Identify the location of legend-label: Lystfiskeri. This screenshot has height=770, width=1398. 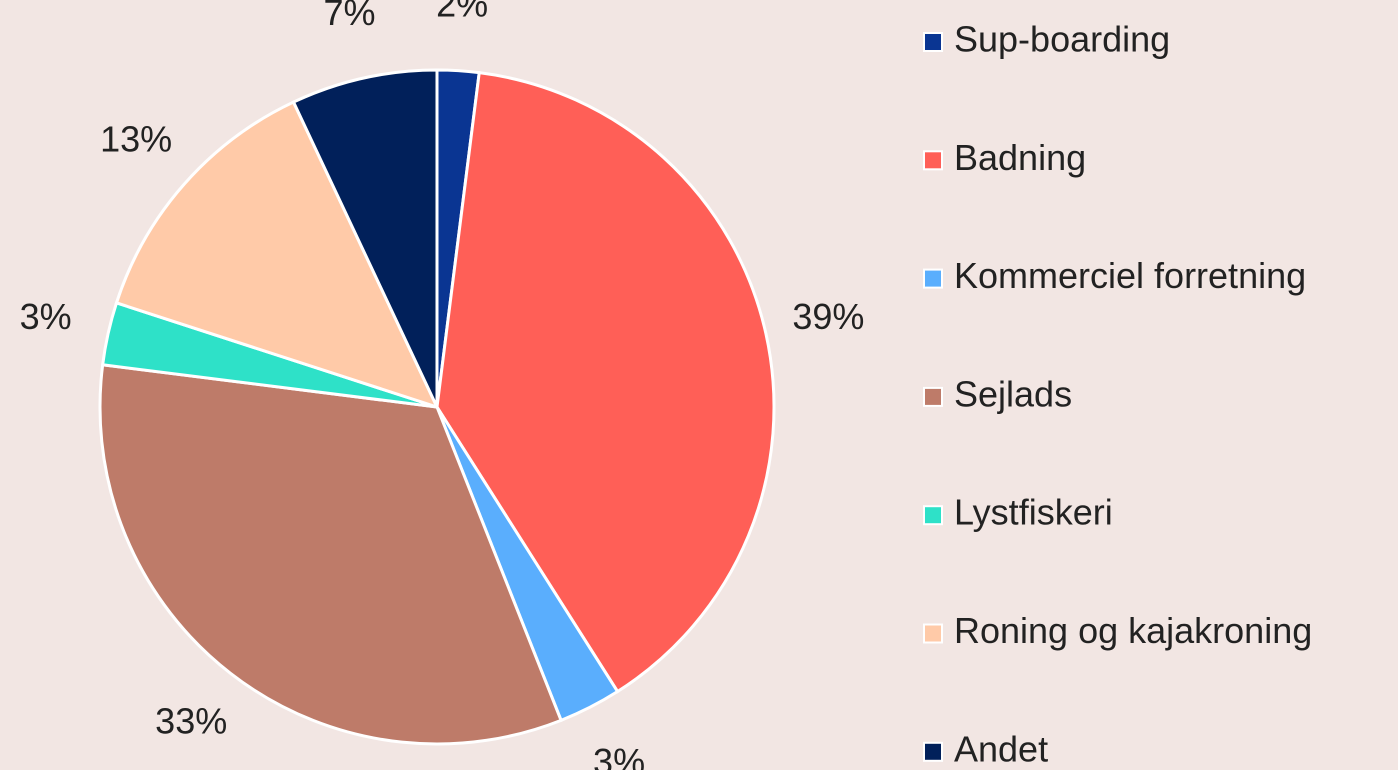
(1033, 512).